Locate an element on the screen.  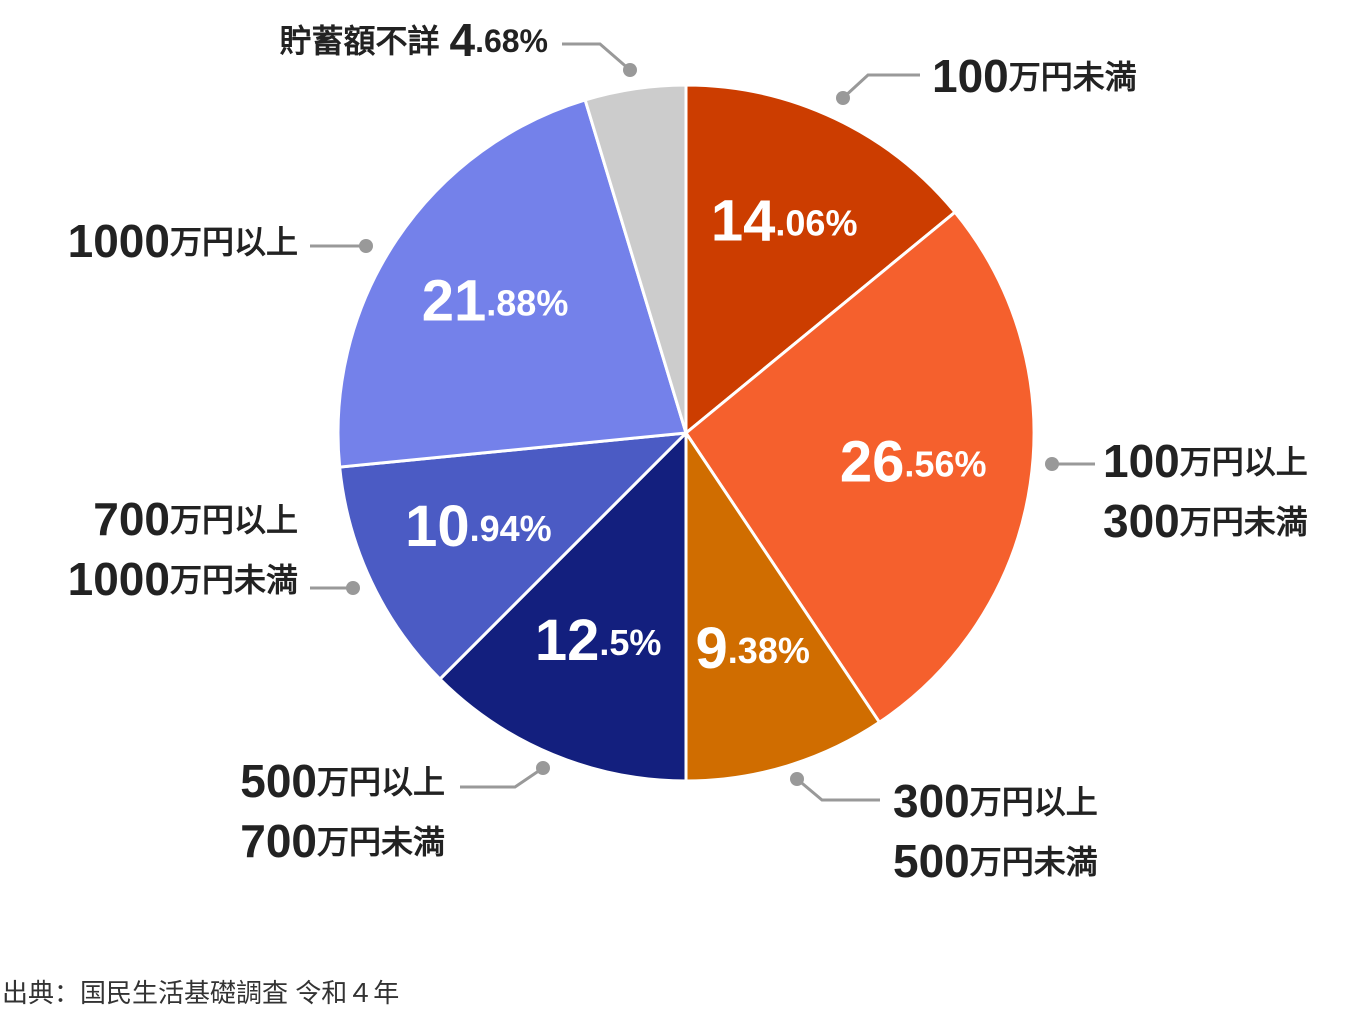
category-label: 1000万円以上 is located at coordinates (183, 241).